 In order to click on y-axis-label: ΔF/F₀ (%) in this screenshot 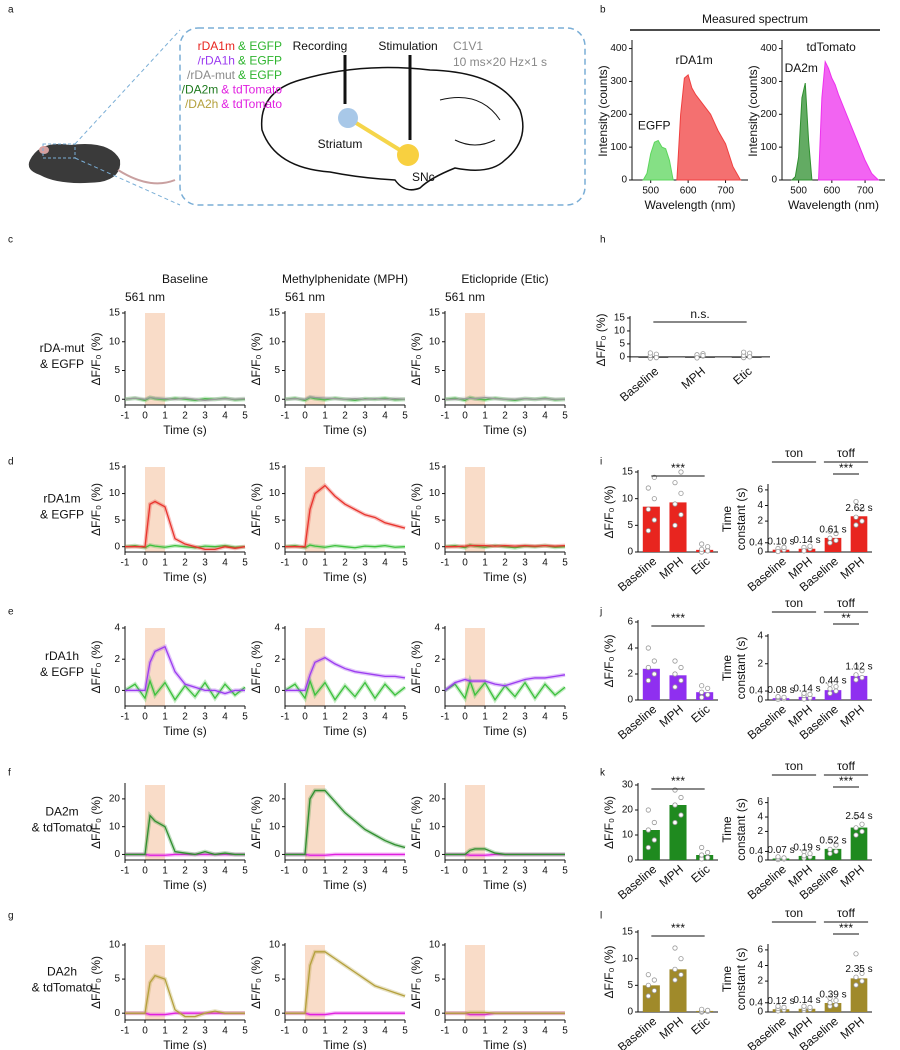, I will do `click(416, 982)`.